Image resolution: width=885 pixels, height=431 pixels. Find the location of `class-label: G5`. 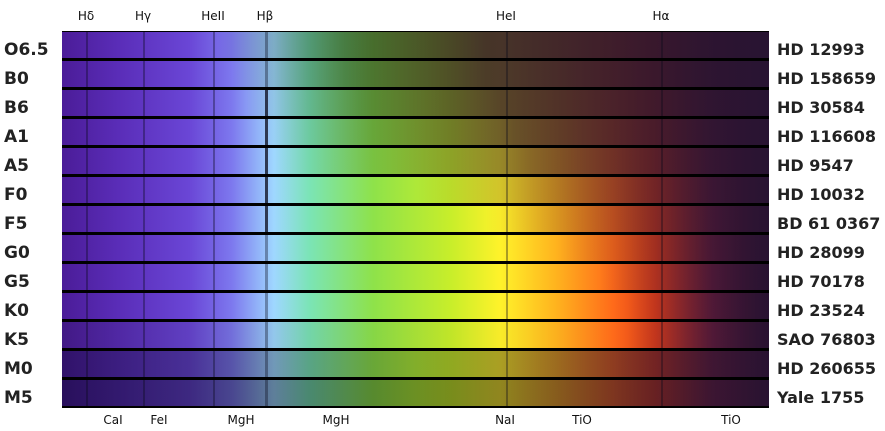

class-label: G5 is located at coordinates (17, 282).